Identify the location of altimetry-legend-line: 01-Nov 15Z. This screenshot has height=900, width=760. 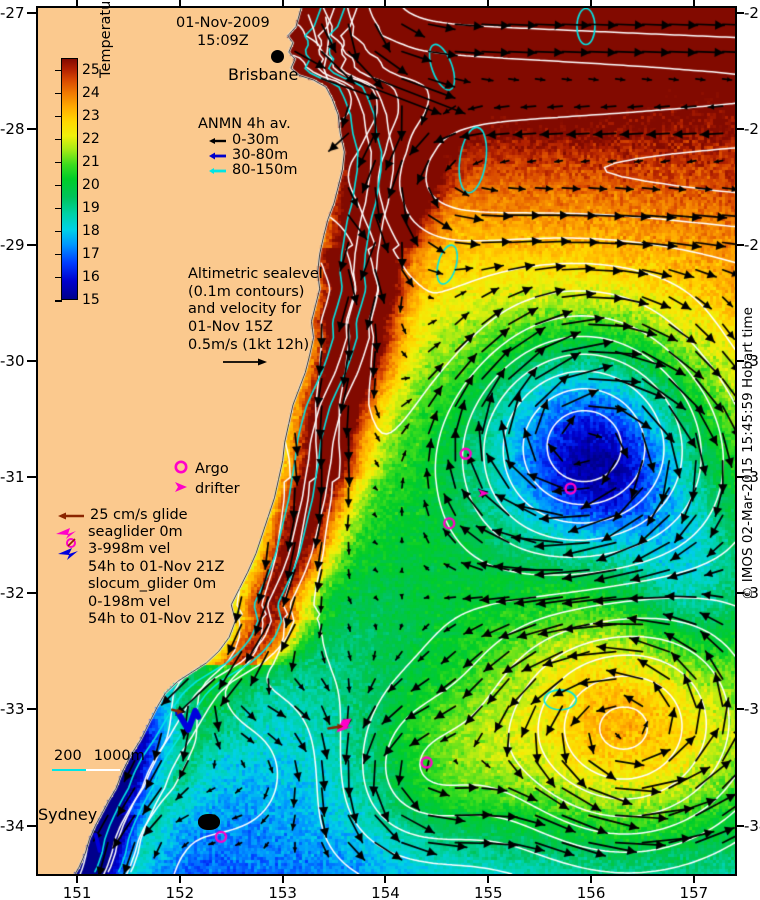
(230, 327).